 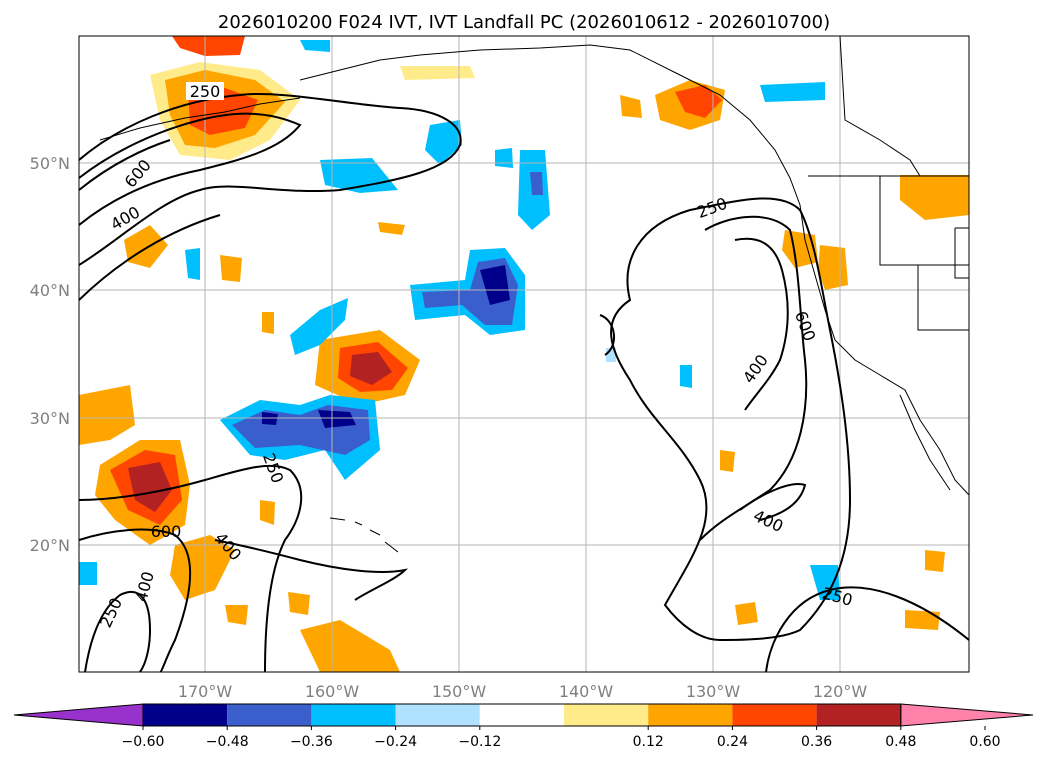 What do you see at coordinates (332, 691) in the screenshot?
I see `lon-tick-label: 160°W` at bounding box center [332, 691].